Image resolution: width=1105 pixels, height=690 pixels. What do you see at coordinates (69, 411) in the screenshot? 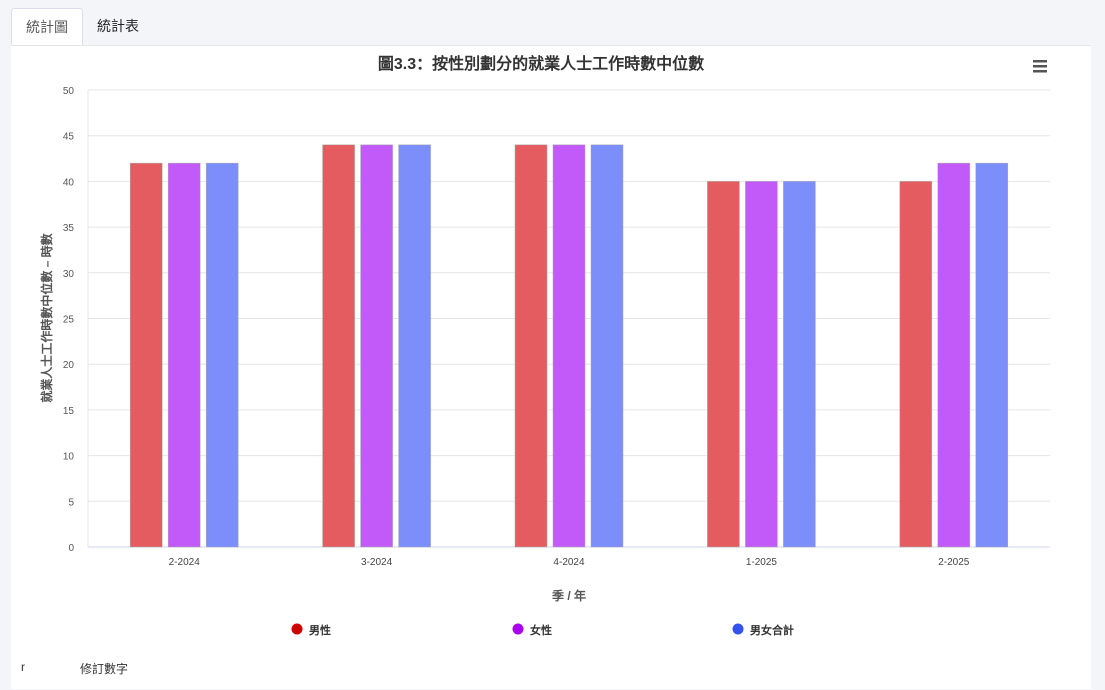
I see `y-tick-label: 15` at bounding box center [69, 411].